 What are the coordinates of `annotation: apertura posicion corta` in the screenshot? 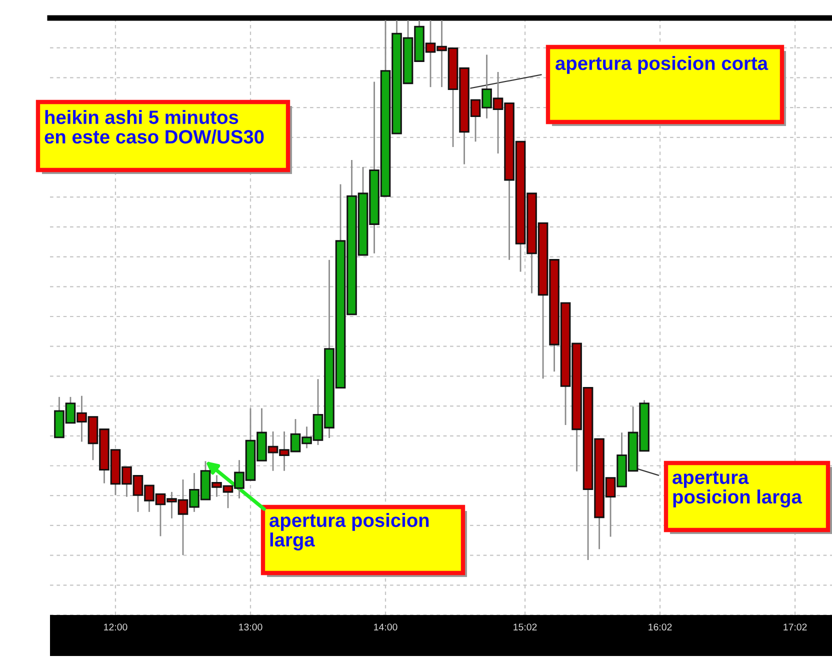 It's located at (662, 65).